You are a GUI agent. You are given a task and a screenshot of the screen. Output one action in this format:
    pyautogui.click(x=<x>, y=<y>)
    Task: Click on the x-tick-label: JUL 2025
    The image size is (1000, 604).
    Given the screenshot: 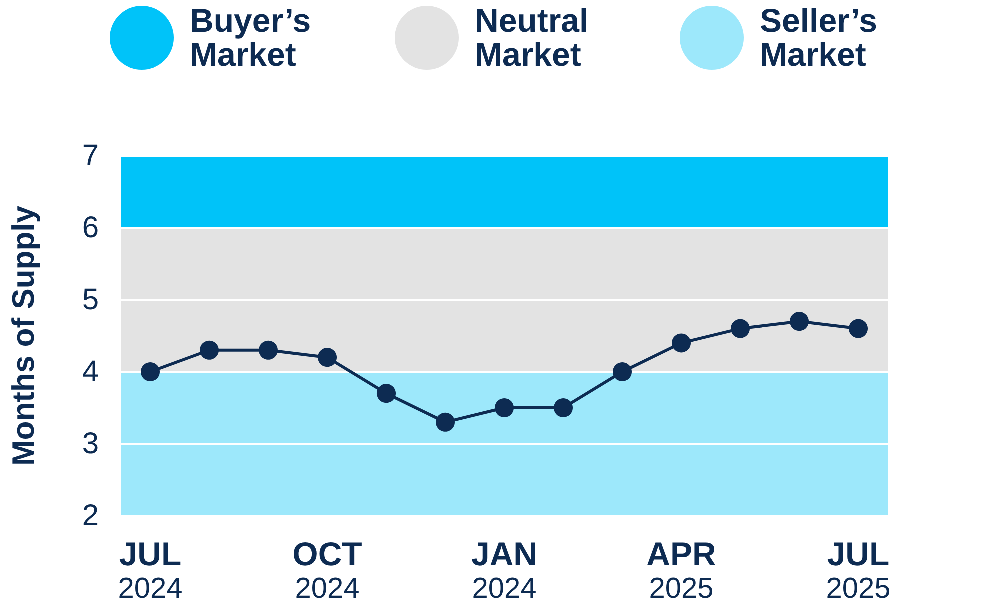 What is the action you would take?
    pyautogui.click(x=858, y=570)
    